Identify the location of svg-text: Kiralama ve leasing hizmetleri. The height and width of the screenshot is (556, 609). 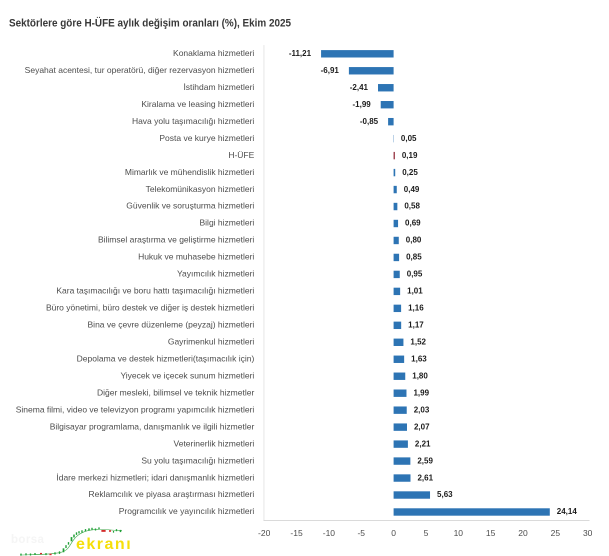
(197, 104).